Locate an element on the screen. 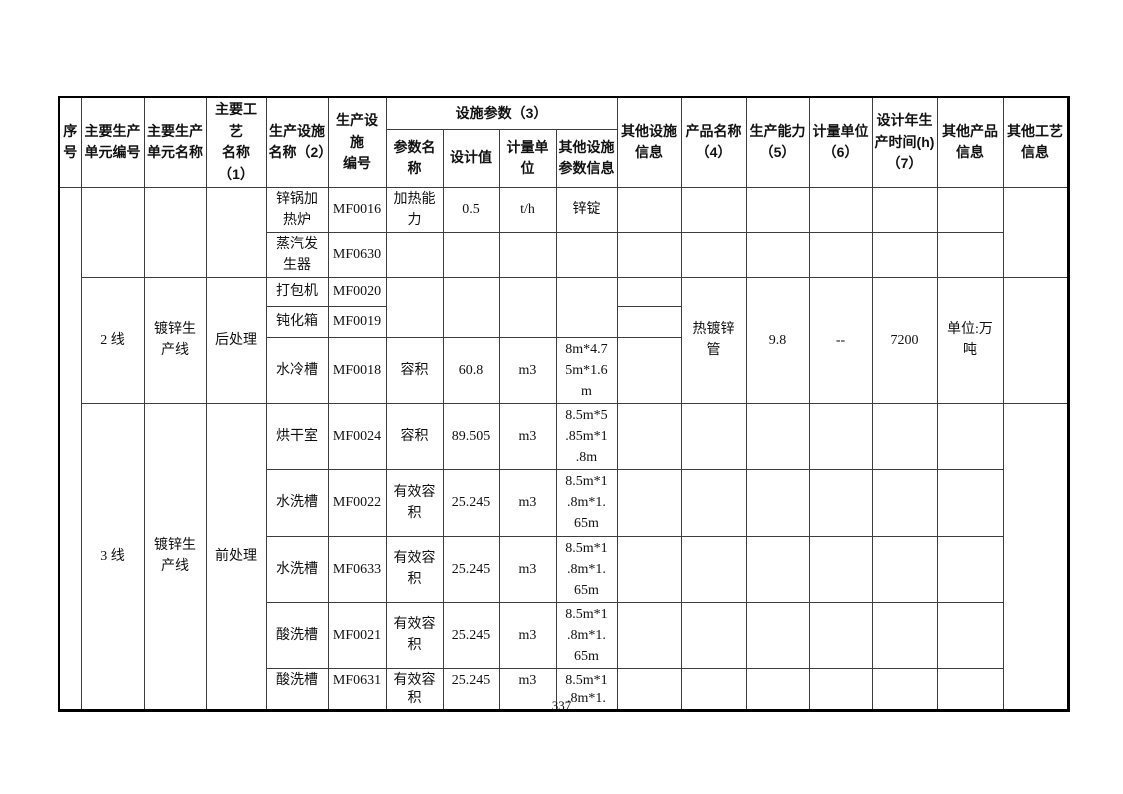 Image resolution: width=1123 pixels, height=794 pixels. unit-name-cell is located at coordinates (175, 232).